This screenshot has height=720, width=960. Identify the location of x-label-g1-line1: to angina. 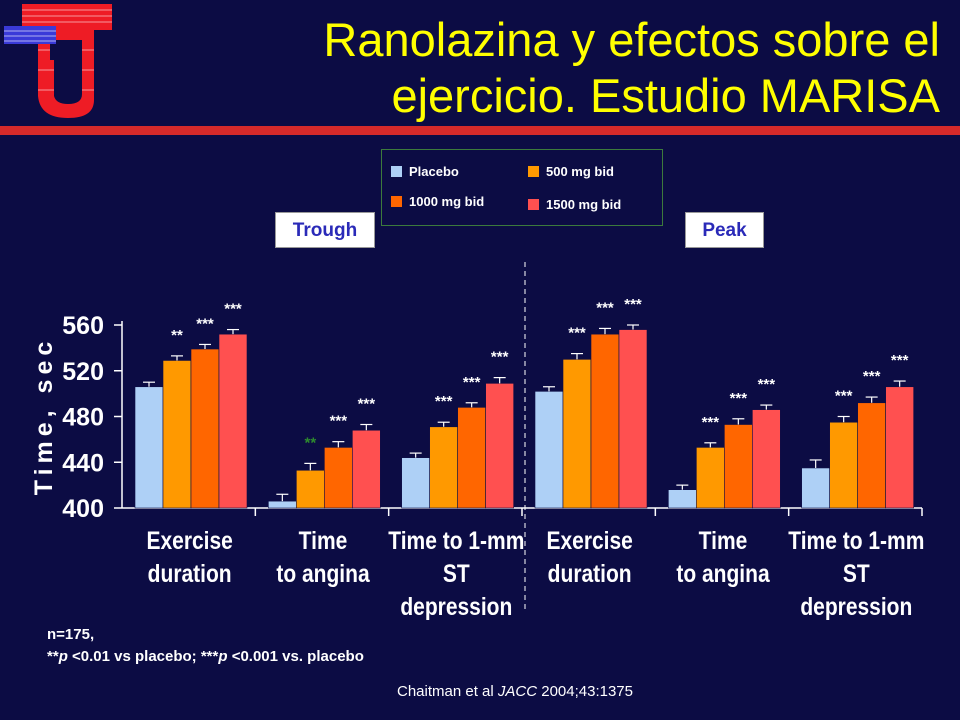
(322, 573).